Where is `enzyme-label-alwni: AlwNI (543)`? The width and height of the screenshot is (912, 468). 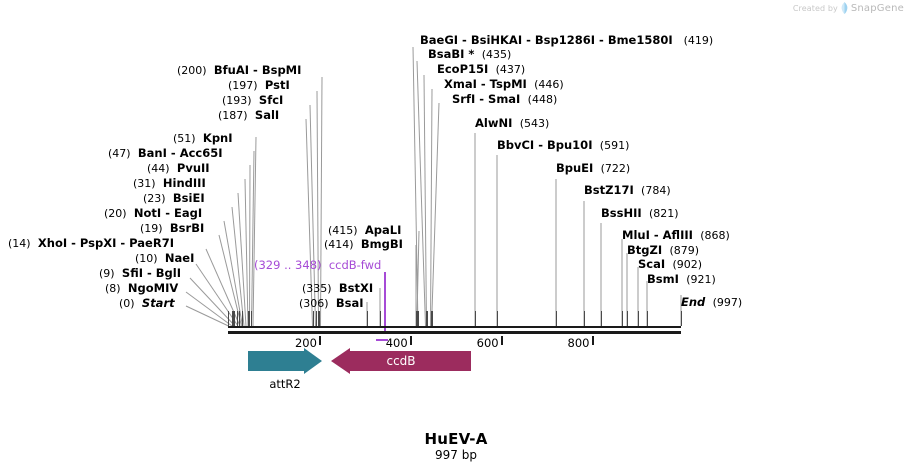
enzyme-label-alwni: AlwNI (543) is located at coordinates (512, 123).